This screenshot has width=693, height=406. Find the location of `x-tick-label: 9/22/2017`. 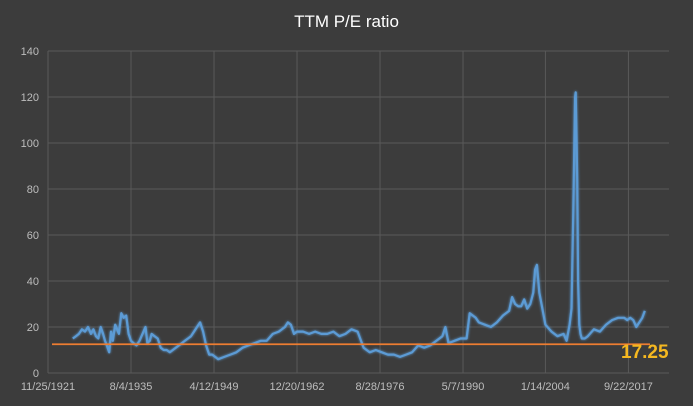

x-tick-label: 9/22/2017 is located at coordinates (628, 387).